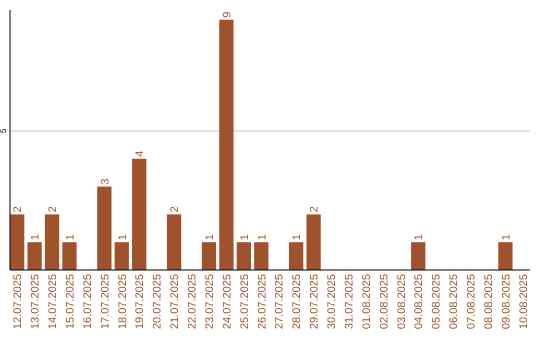  I want to click on x-tick-label: 20.07.2025, so click(158, 302).